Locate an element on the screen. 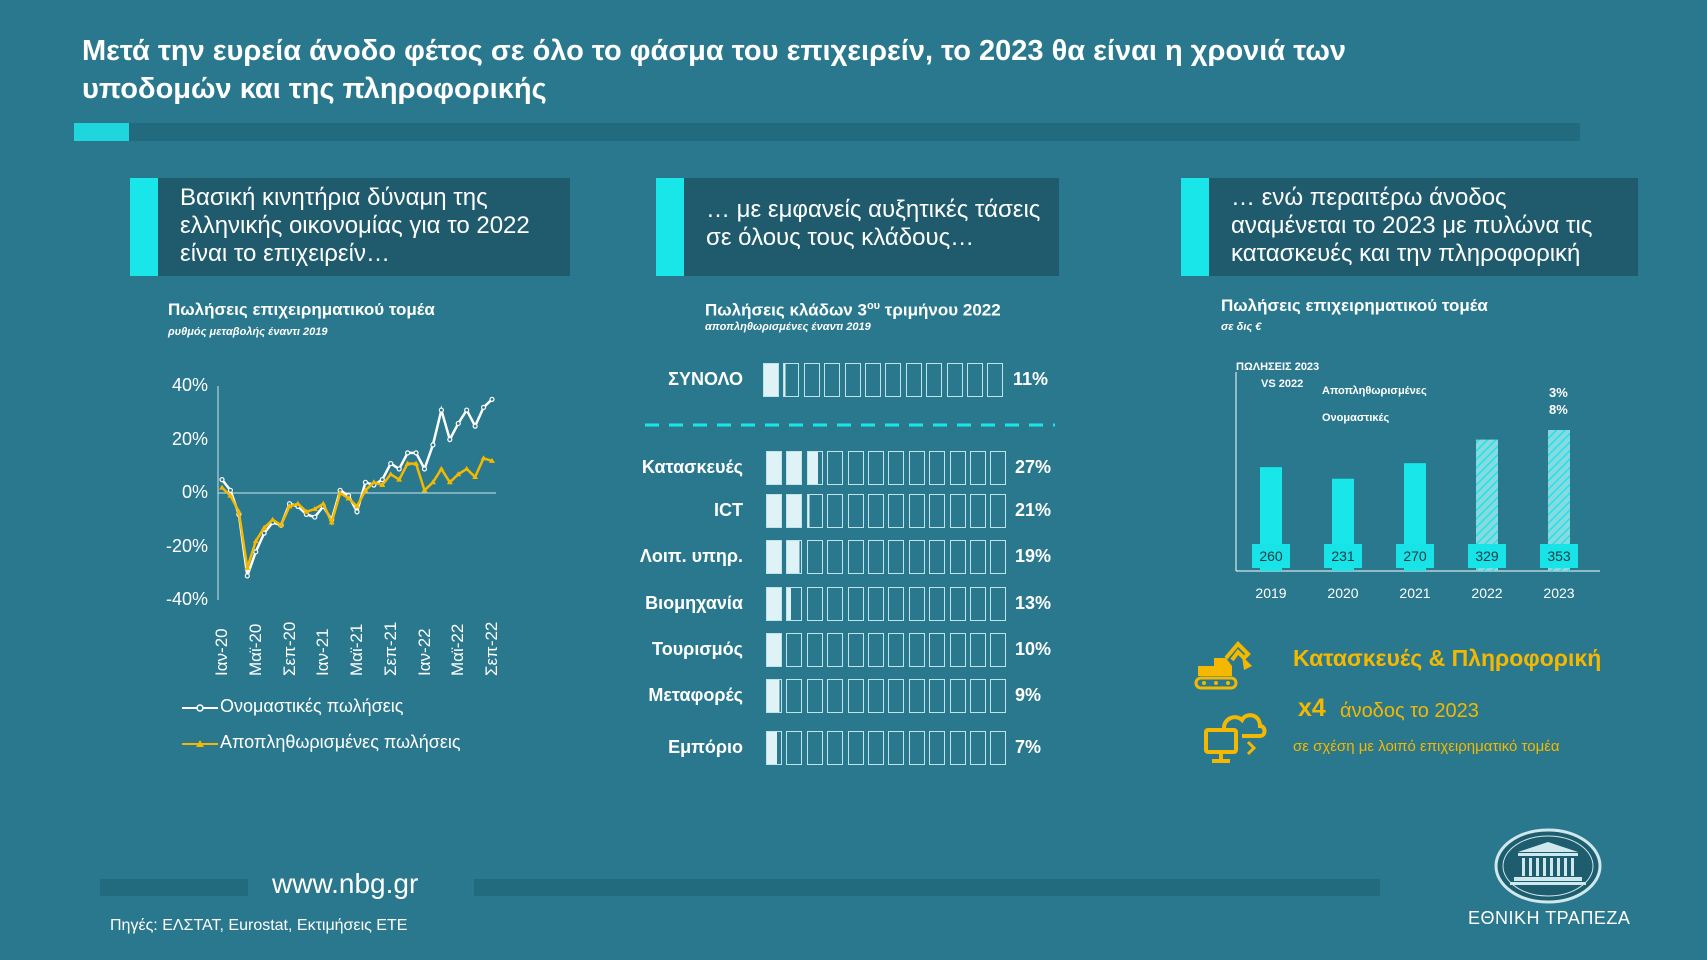 The width and height of the screenshot is (1707, 960). chart2-subtitle: αποπληθωρισμένες έναντι 2019 is located at coordinates (788, 327).